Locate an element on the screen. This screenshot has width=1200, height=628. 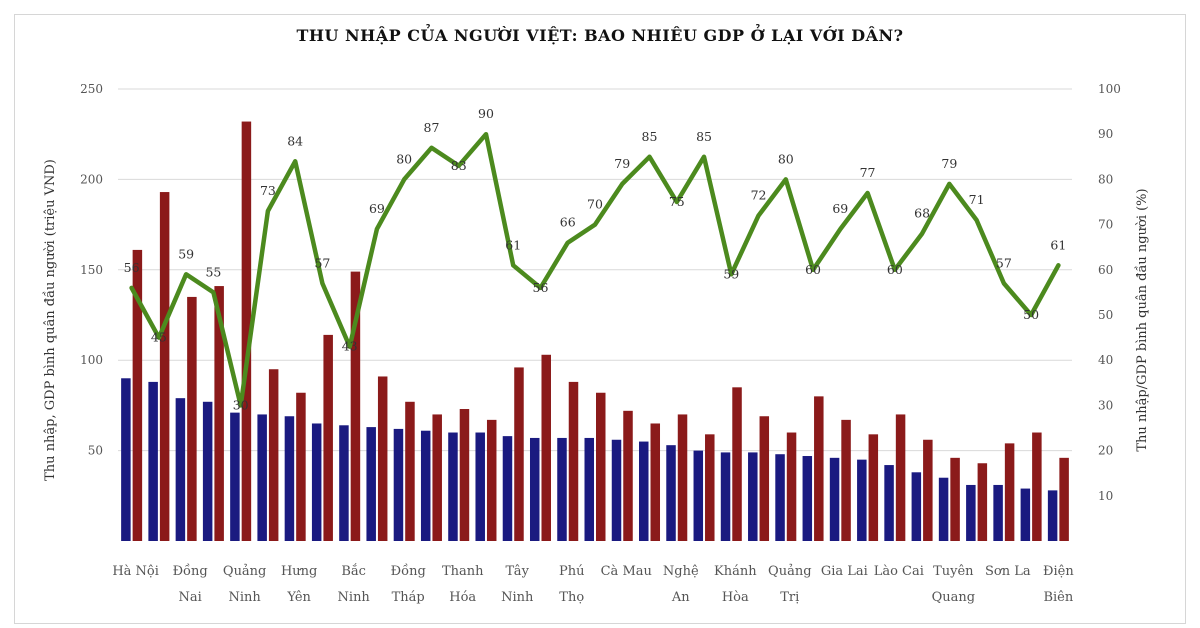
category-label: Sơn La is located at coordinates (1008, 571).